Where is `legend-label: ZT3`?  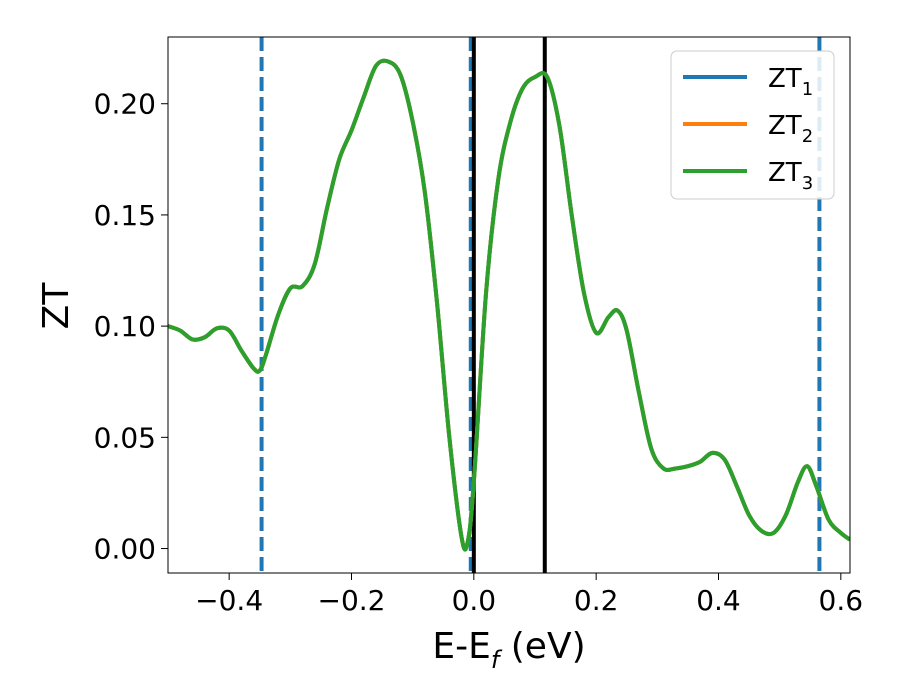 legend-label: ZT3 is located at coordinates (790, 176).